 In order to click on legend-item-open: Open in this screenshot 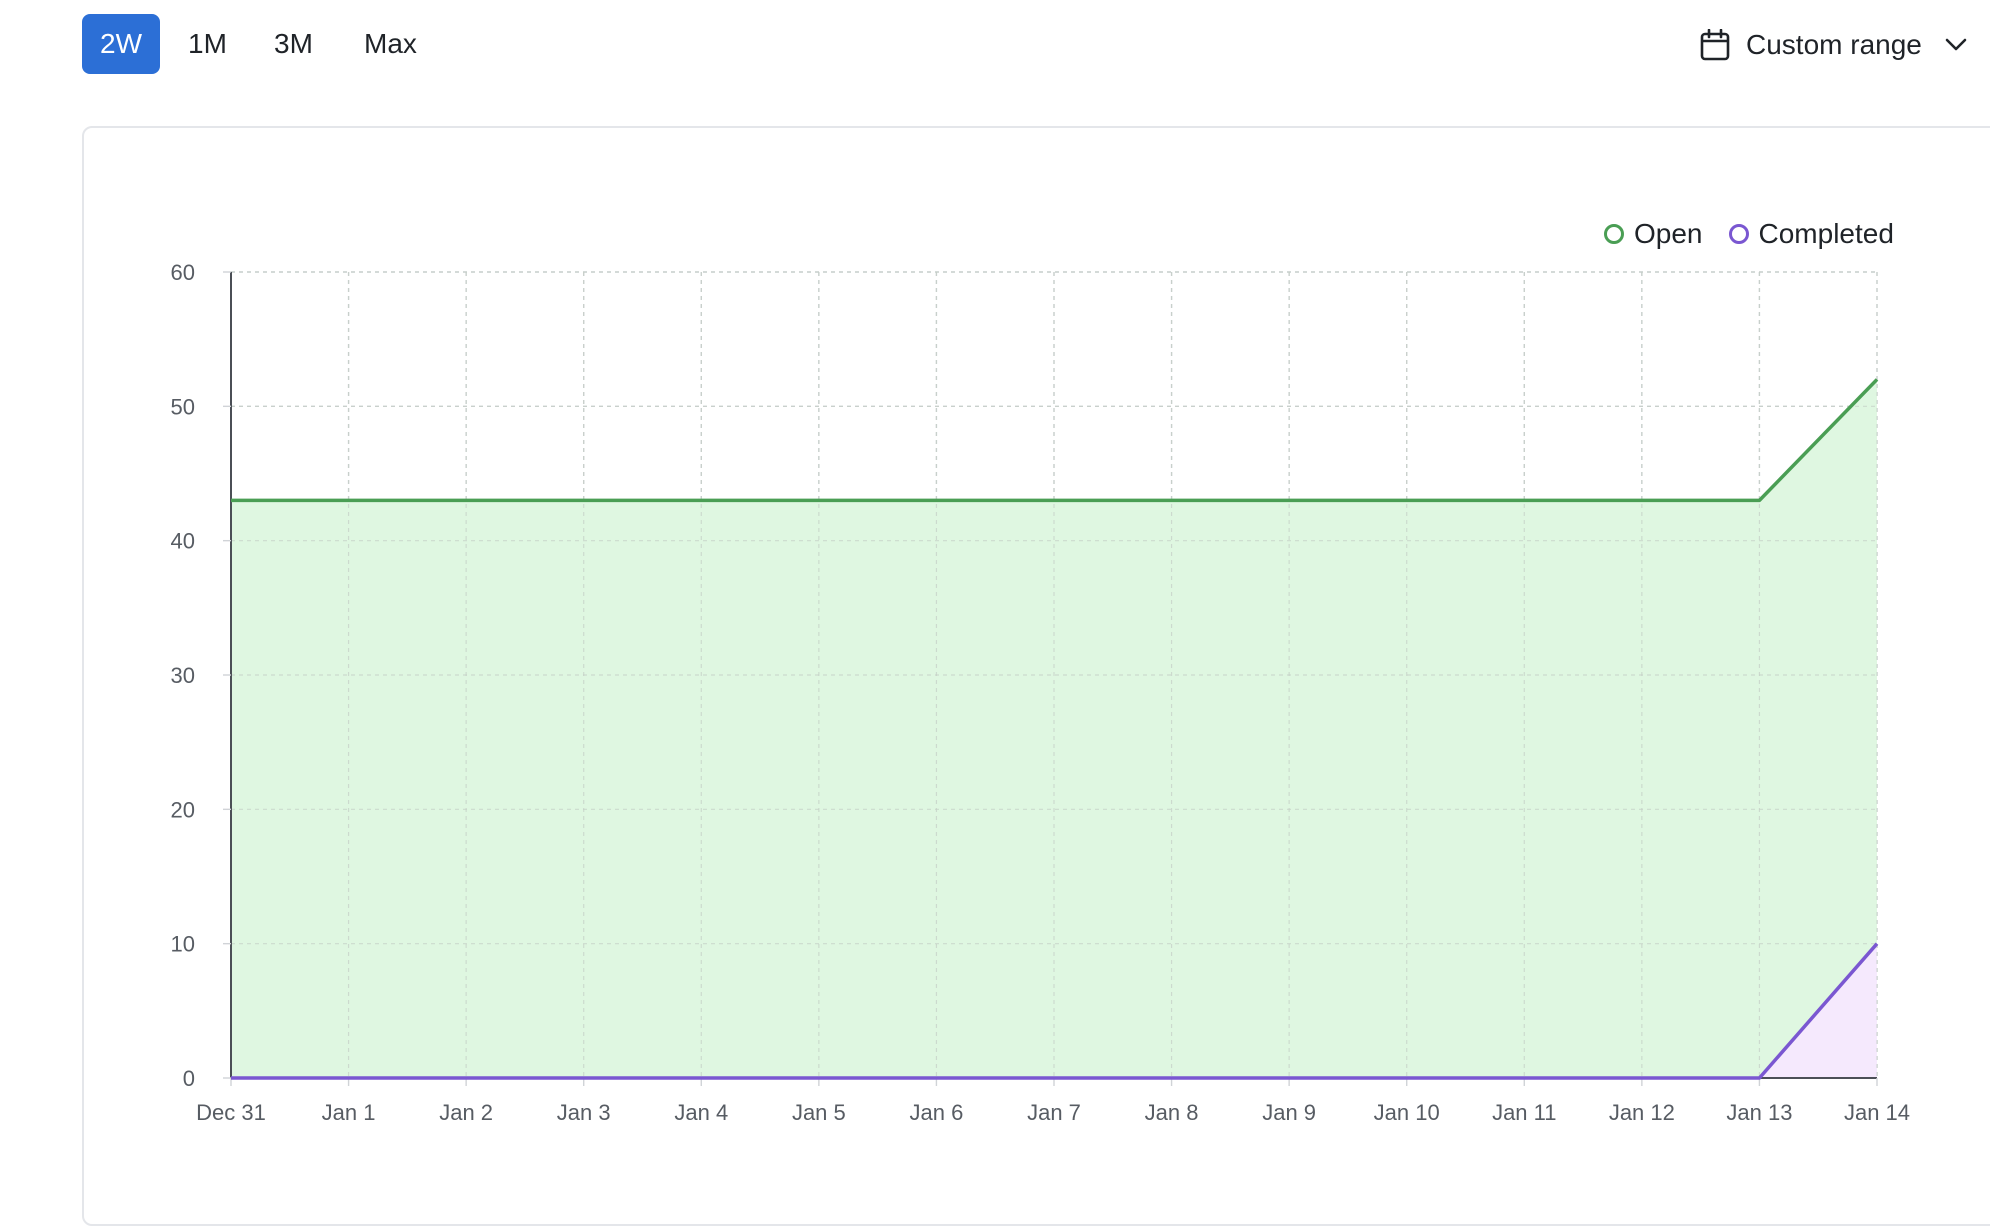, I will do `click(1653, 234)`.